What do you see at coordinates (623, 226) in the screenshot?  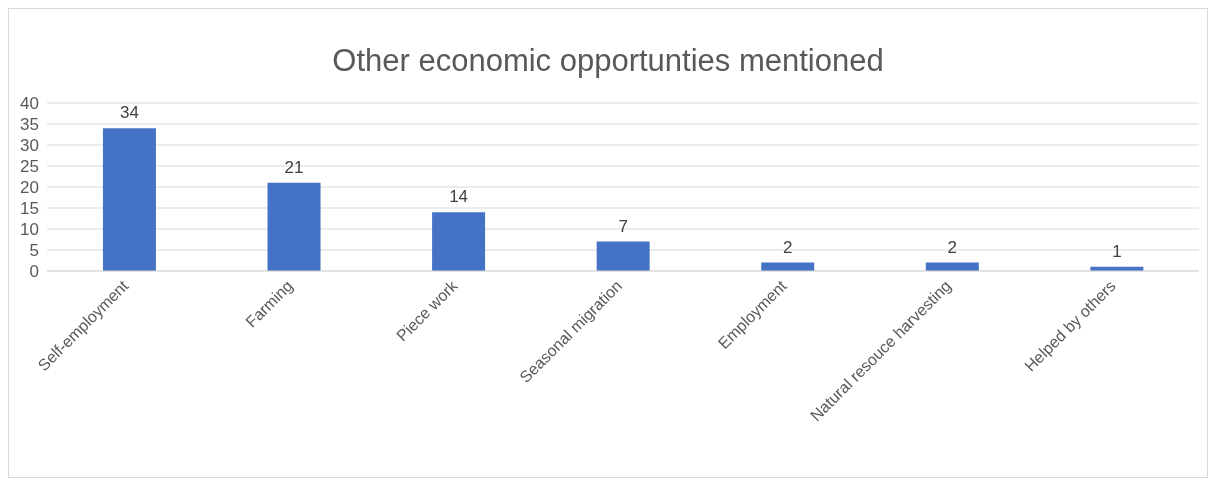 I see `data-label: 7` at bounding box center [623, 226].